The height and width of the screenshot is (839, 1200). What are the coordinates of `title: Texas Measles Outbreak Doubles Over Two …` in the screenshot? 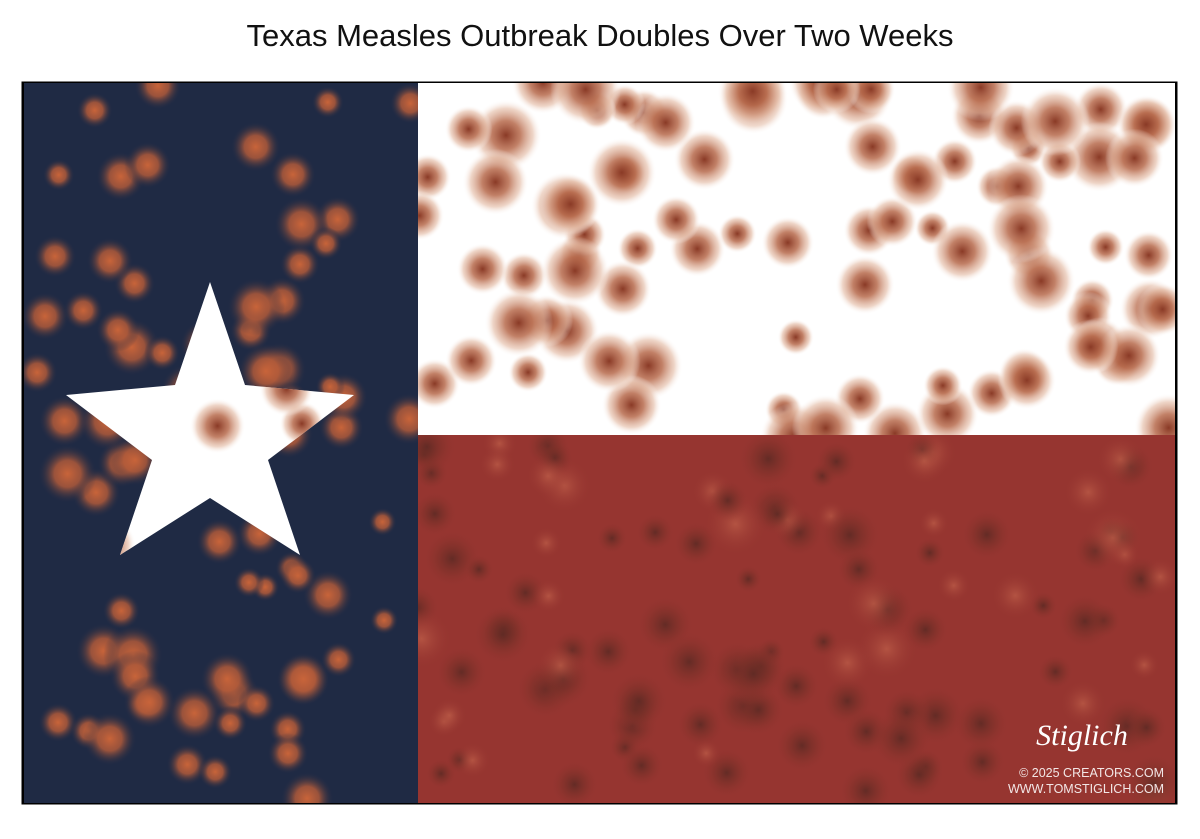 It's located at (600, 35).